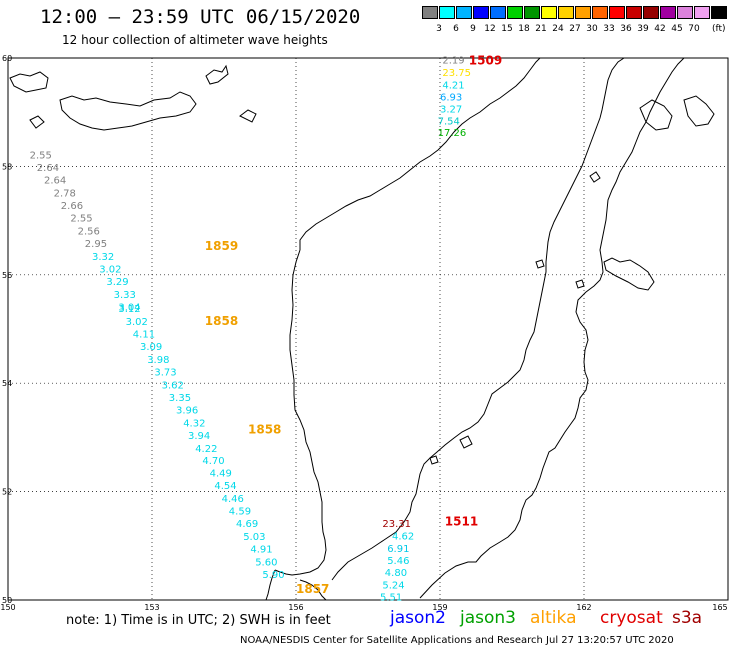 Image resolution: width=740 pixels, height=650 pixels. What do you see at coordinates (398, 549) in the screenshot?
I see `wave-height-value: 6.91` at bounding box center [398, 549].